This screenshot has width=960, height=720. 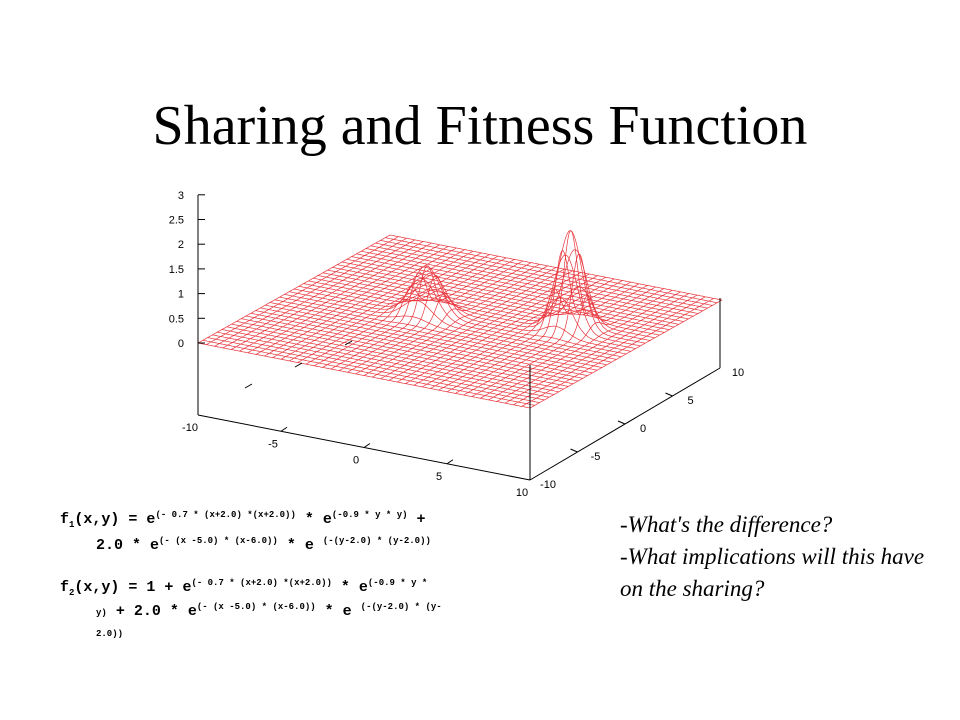 What do you see at coordinates (176, 270) in the screenshot?
I see `z-tick-label: 1.5` at bounding box center [176, 270].